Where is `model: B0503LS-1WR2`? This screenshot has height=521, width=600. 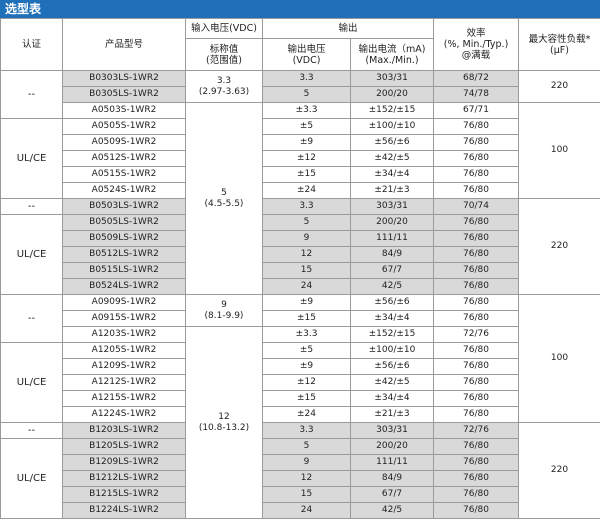
model: B0503LS-1WR2 is located at coordinates (124, 206).